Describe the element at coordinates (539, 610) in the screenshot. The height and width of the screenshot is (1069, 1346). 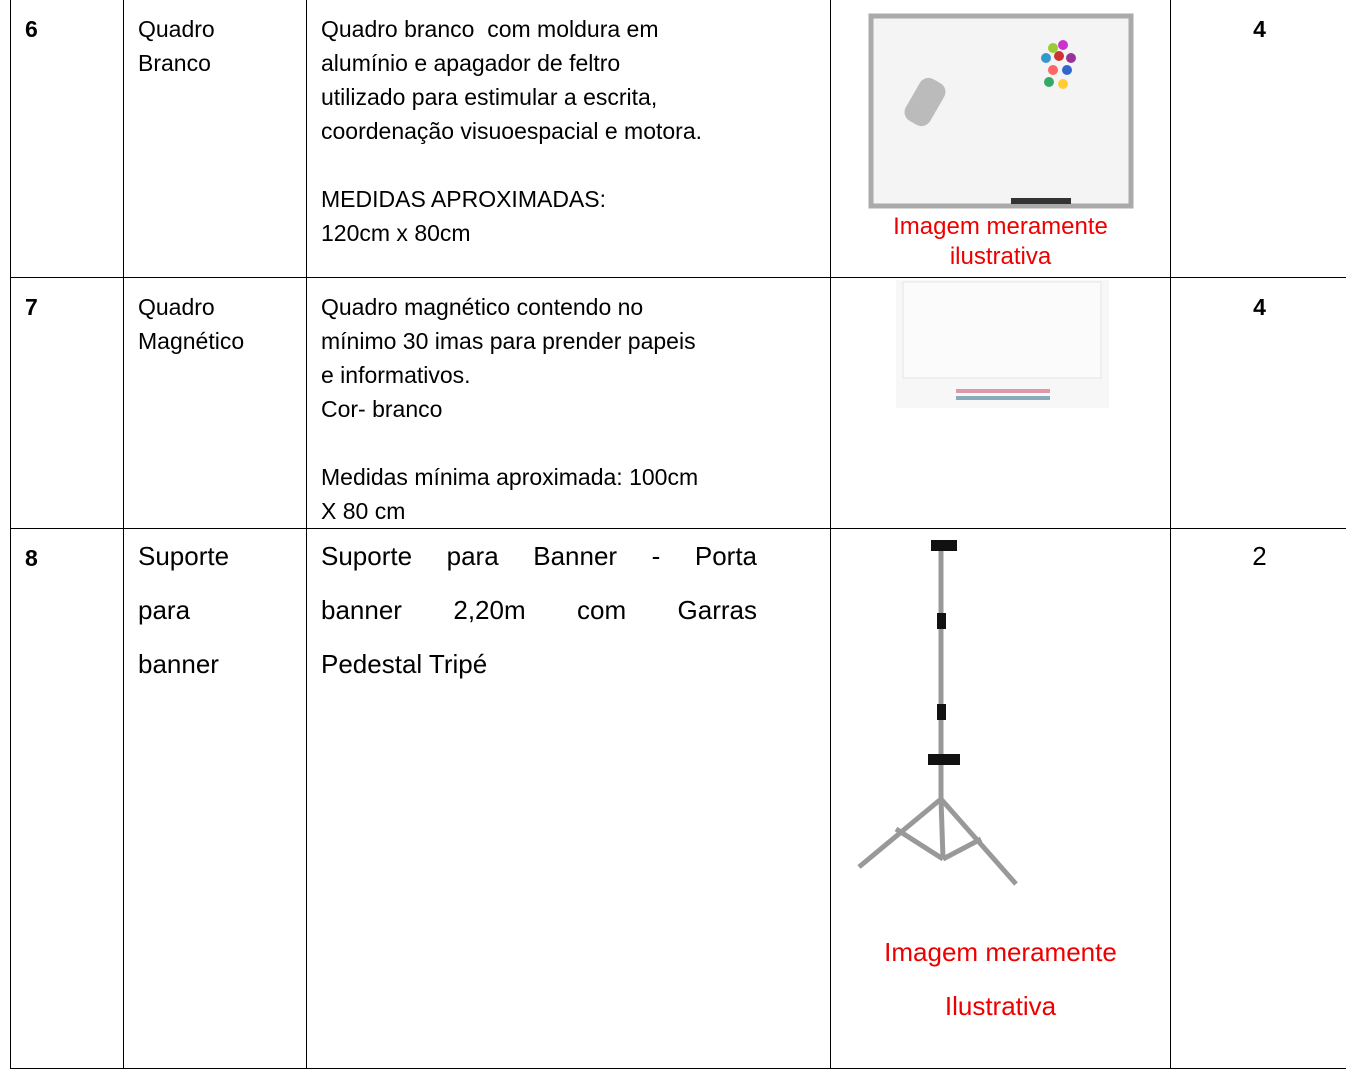
I see `text-line: banner 2,20m com Garras` at that location.